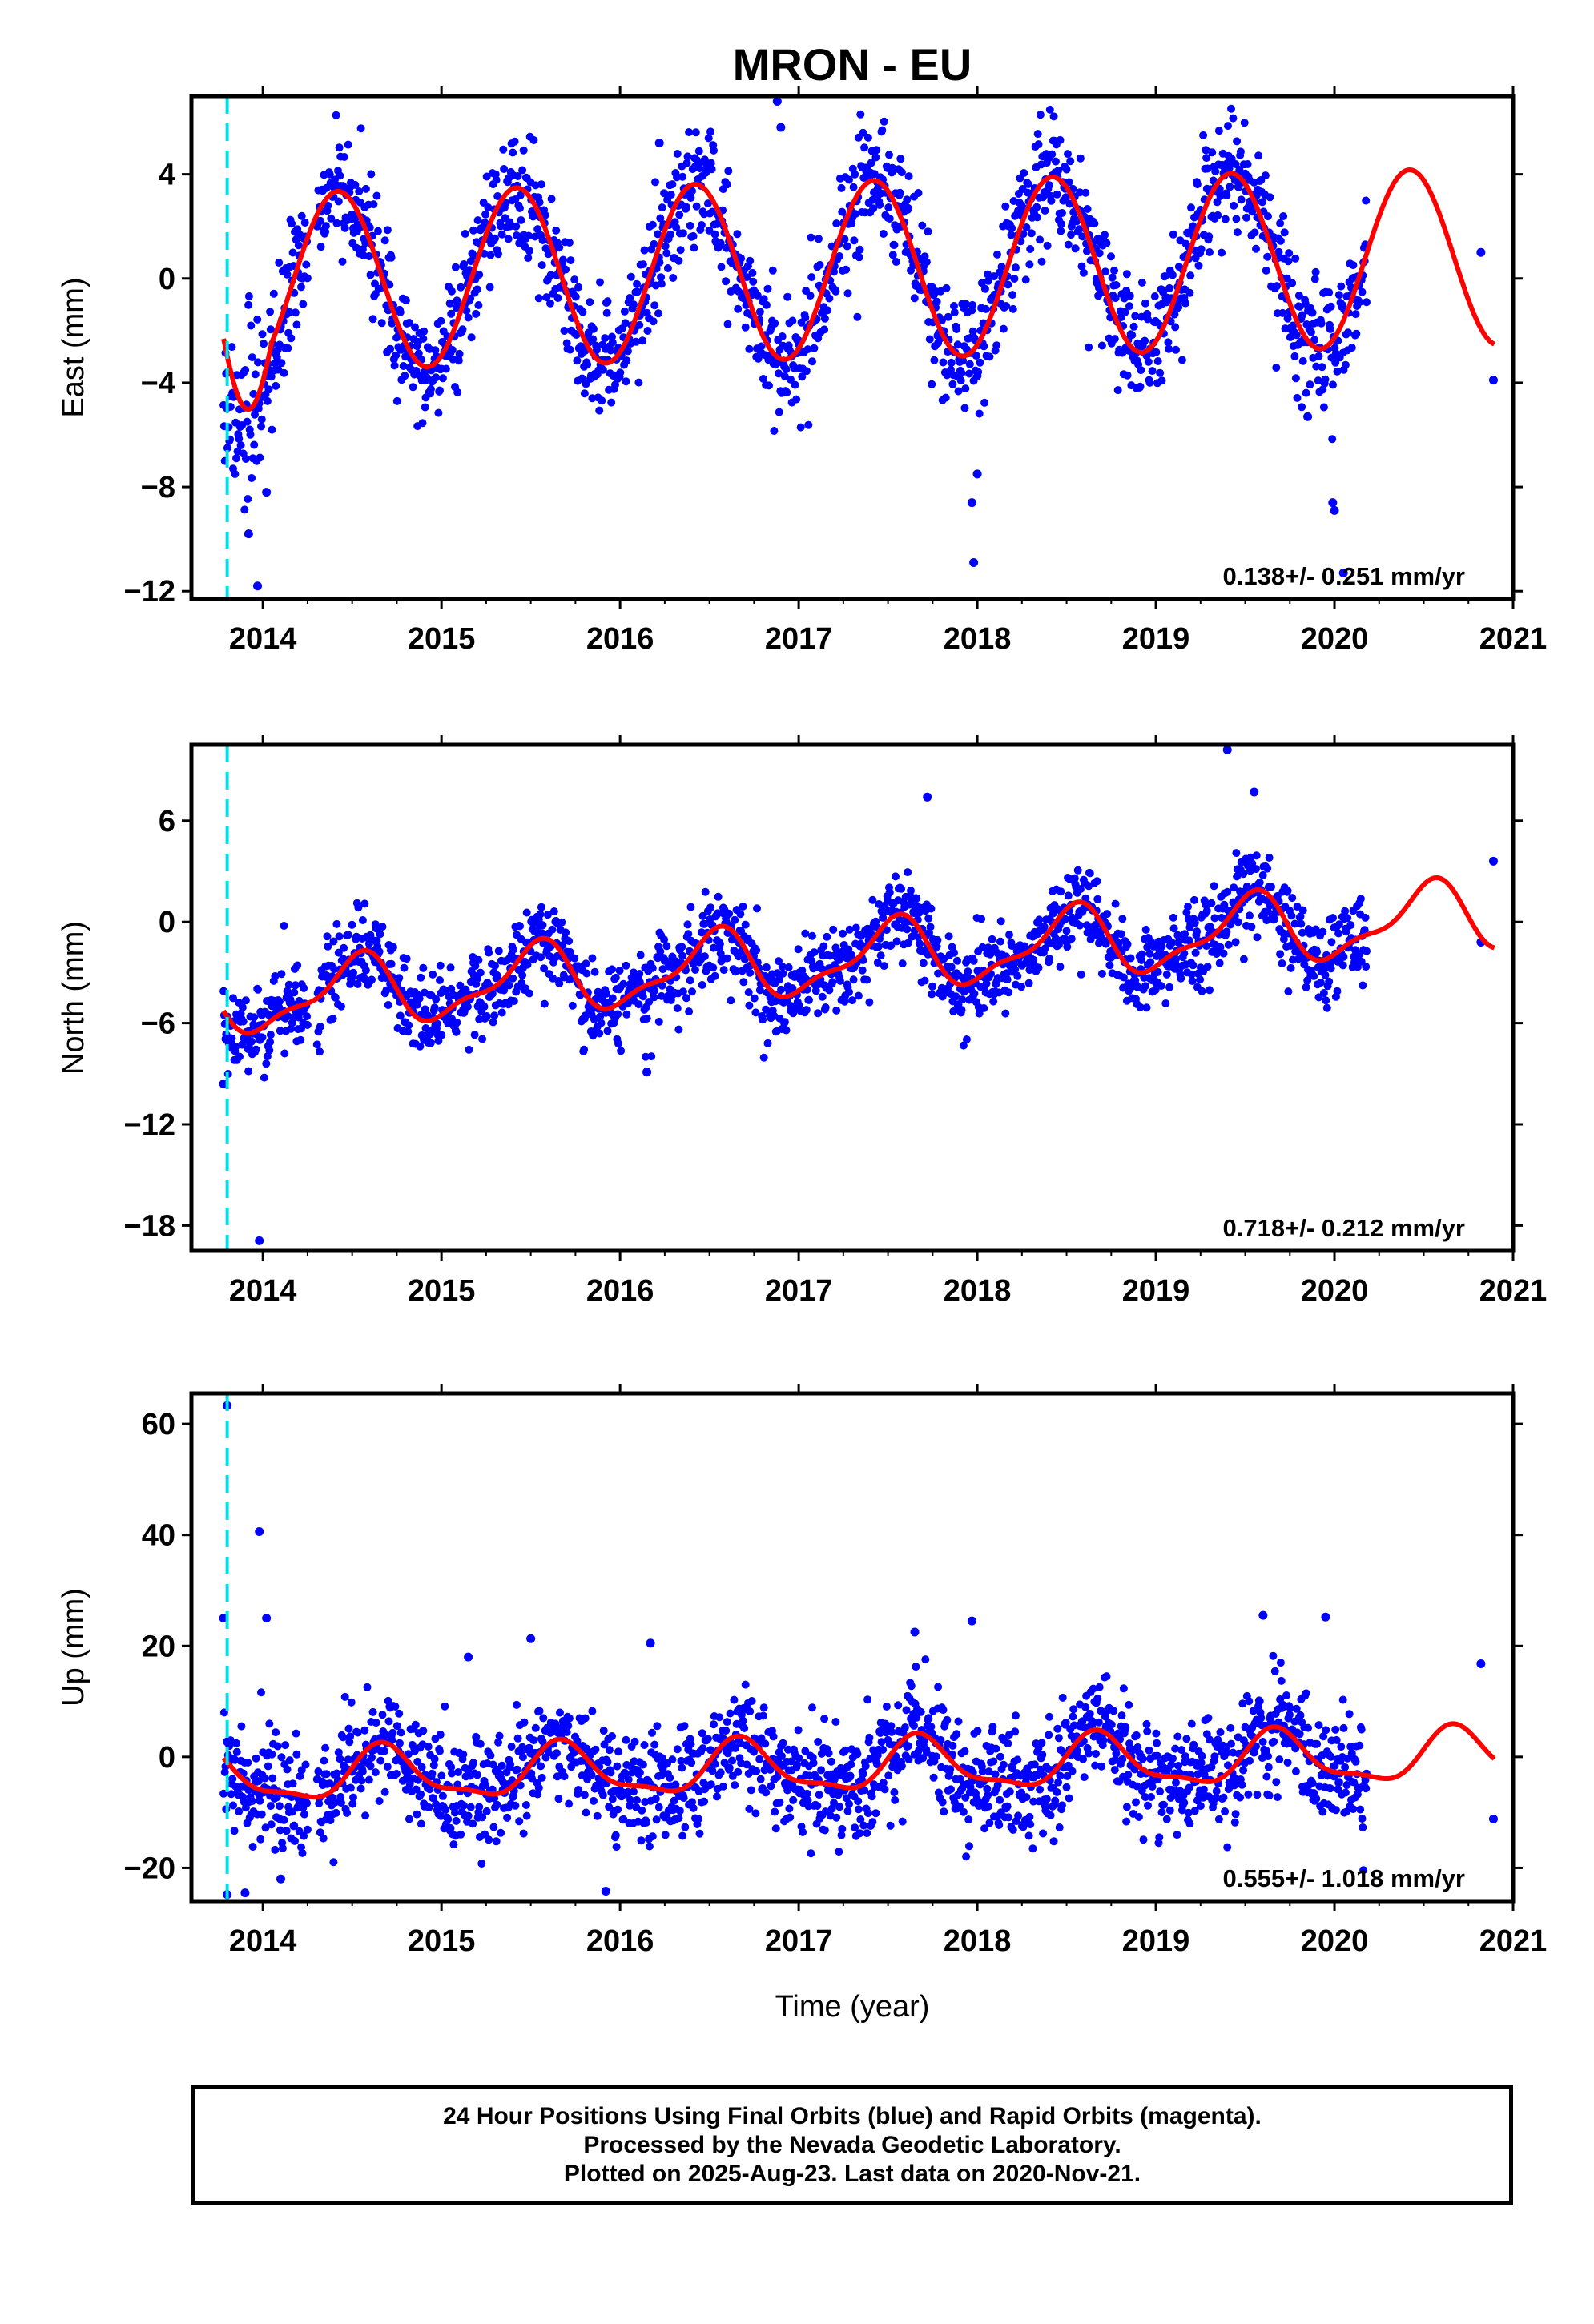 The width and height of the screenshot is (1594, 2324). I want to click on north-y-axis-label: North (mm), so click(74, 998).